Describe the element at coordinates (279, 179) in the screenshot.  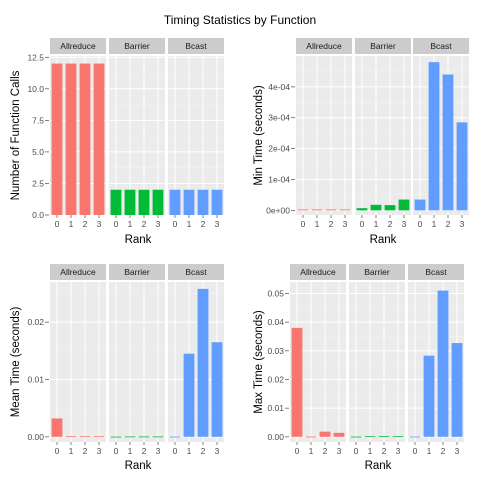
I see `y-tick-label: 1e-04` at that location.